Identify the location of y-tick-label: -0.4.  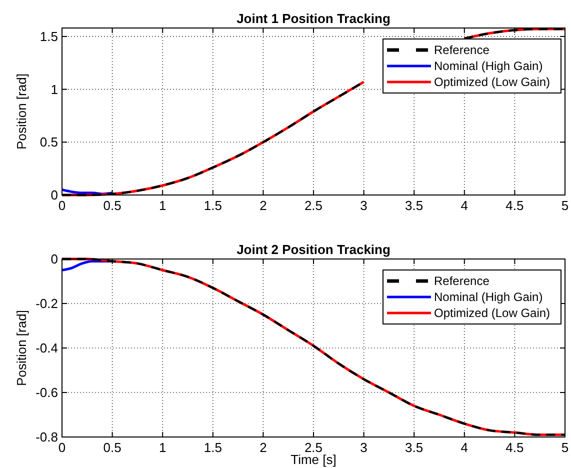
(47, 348).